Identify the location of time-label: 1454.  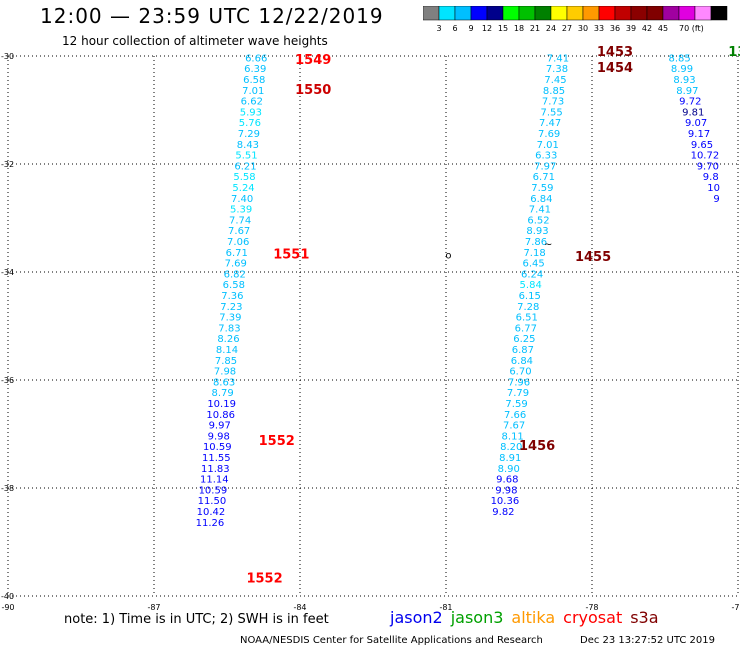
(615, 68).